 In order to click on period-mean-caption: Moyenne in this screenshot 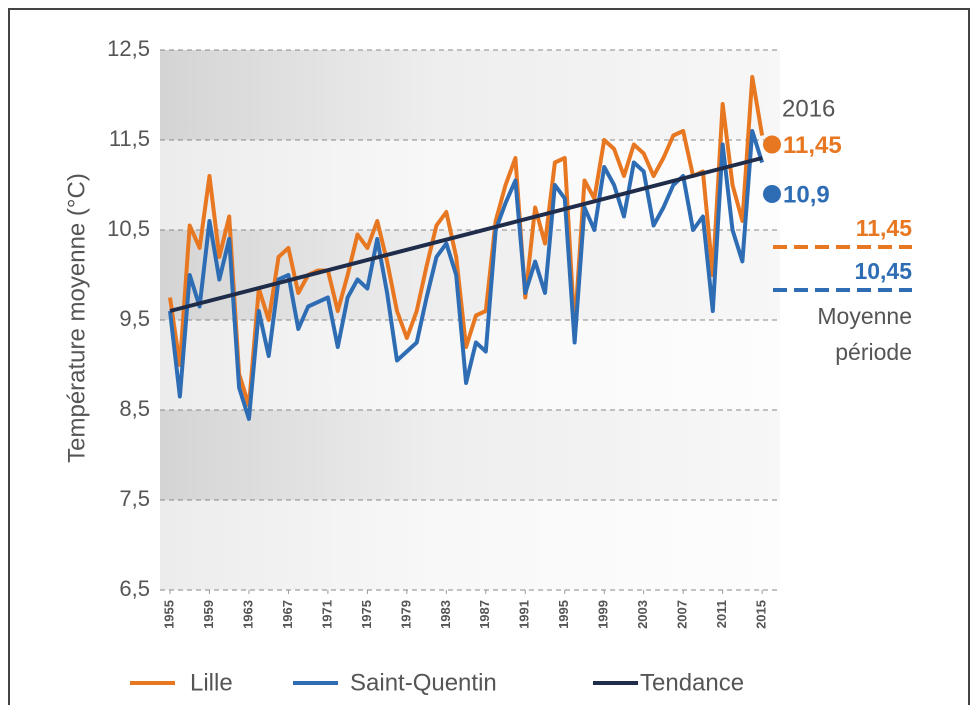, I will do `click(864, 316)`.